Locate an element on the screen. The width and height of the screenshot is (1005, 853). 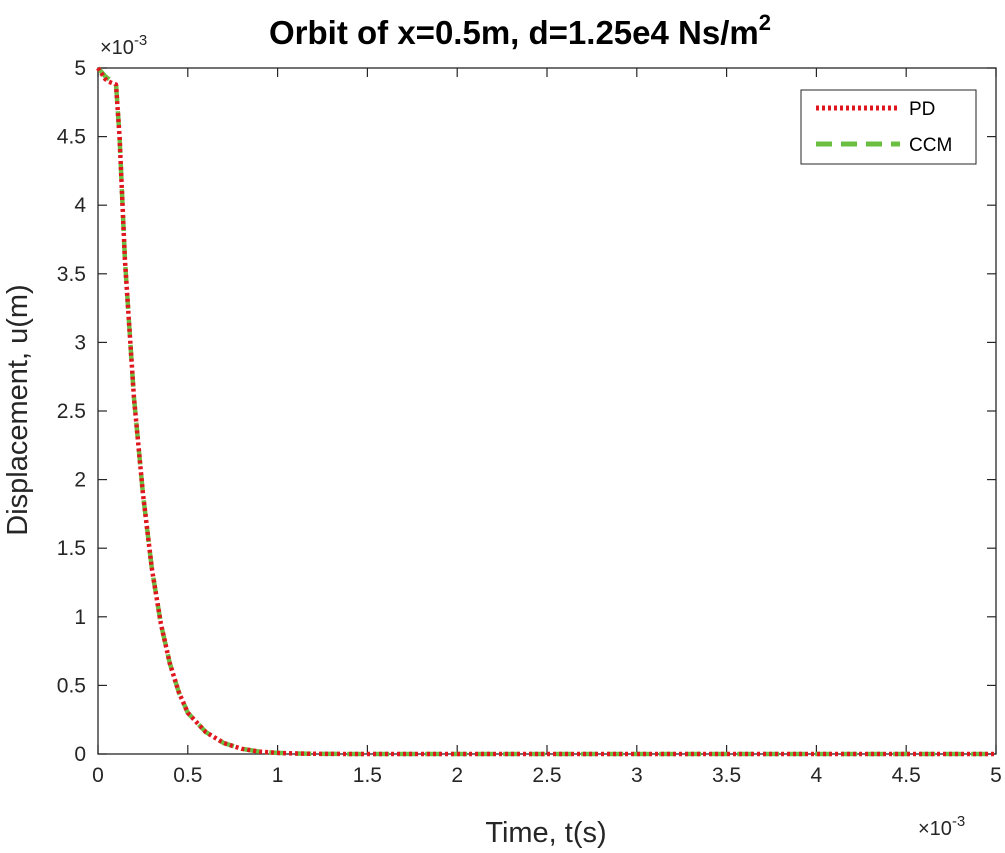
y-tick-label: 2.5 is located at coordinates (71, 411).